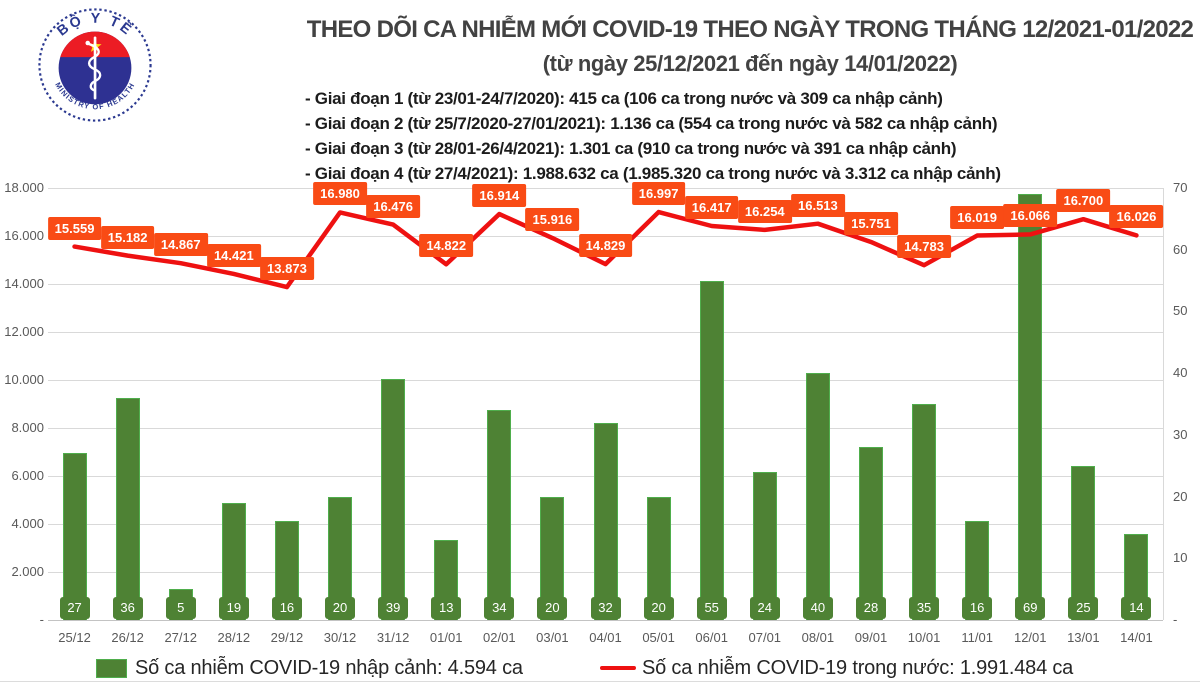 Image resolution: width=1200 pixels, height=684 pixels. Describe the element at coordinates (1180, 373) in the screenshot. I see `right-axis-tick-label: 40` at that location.